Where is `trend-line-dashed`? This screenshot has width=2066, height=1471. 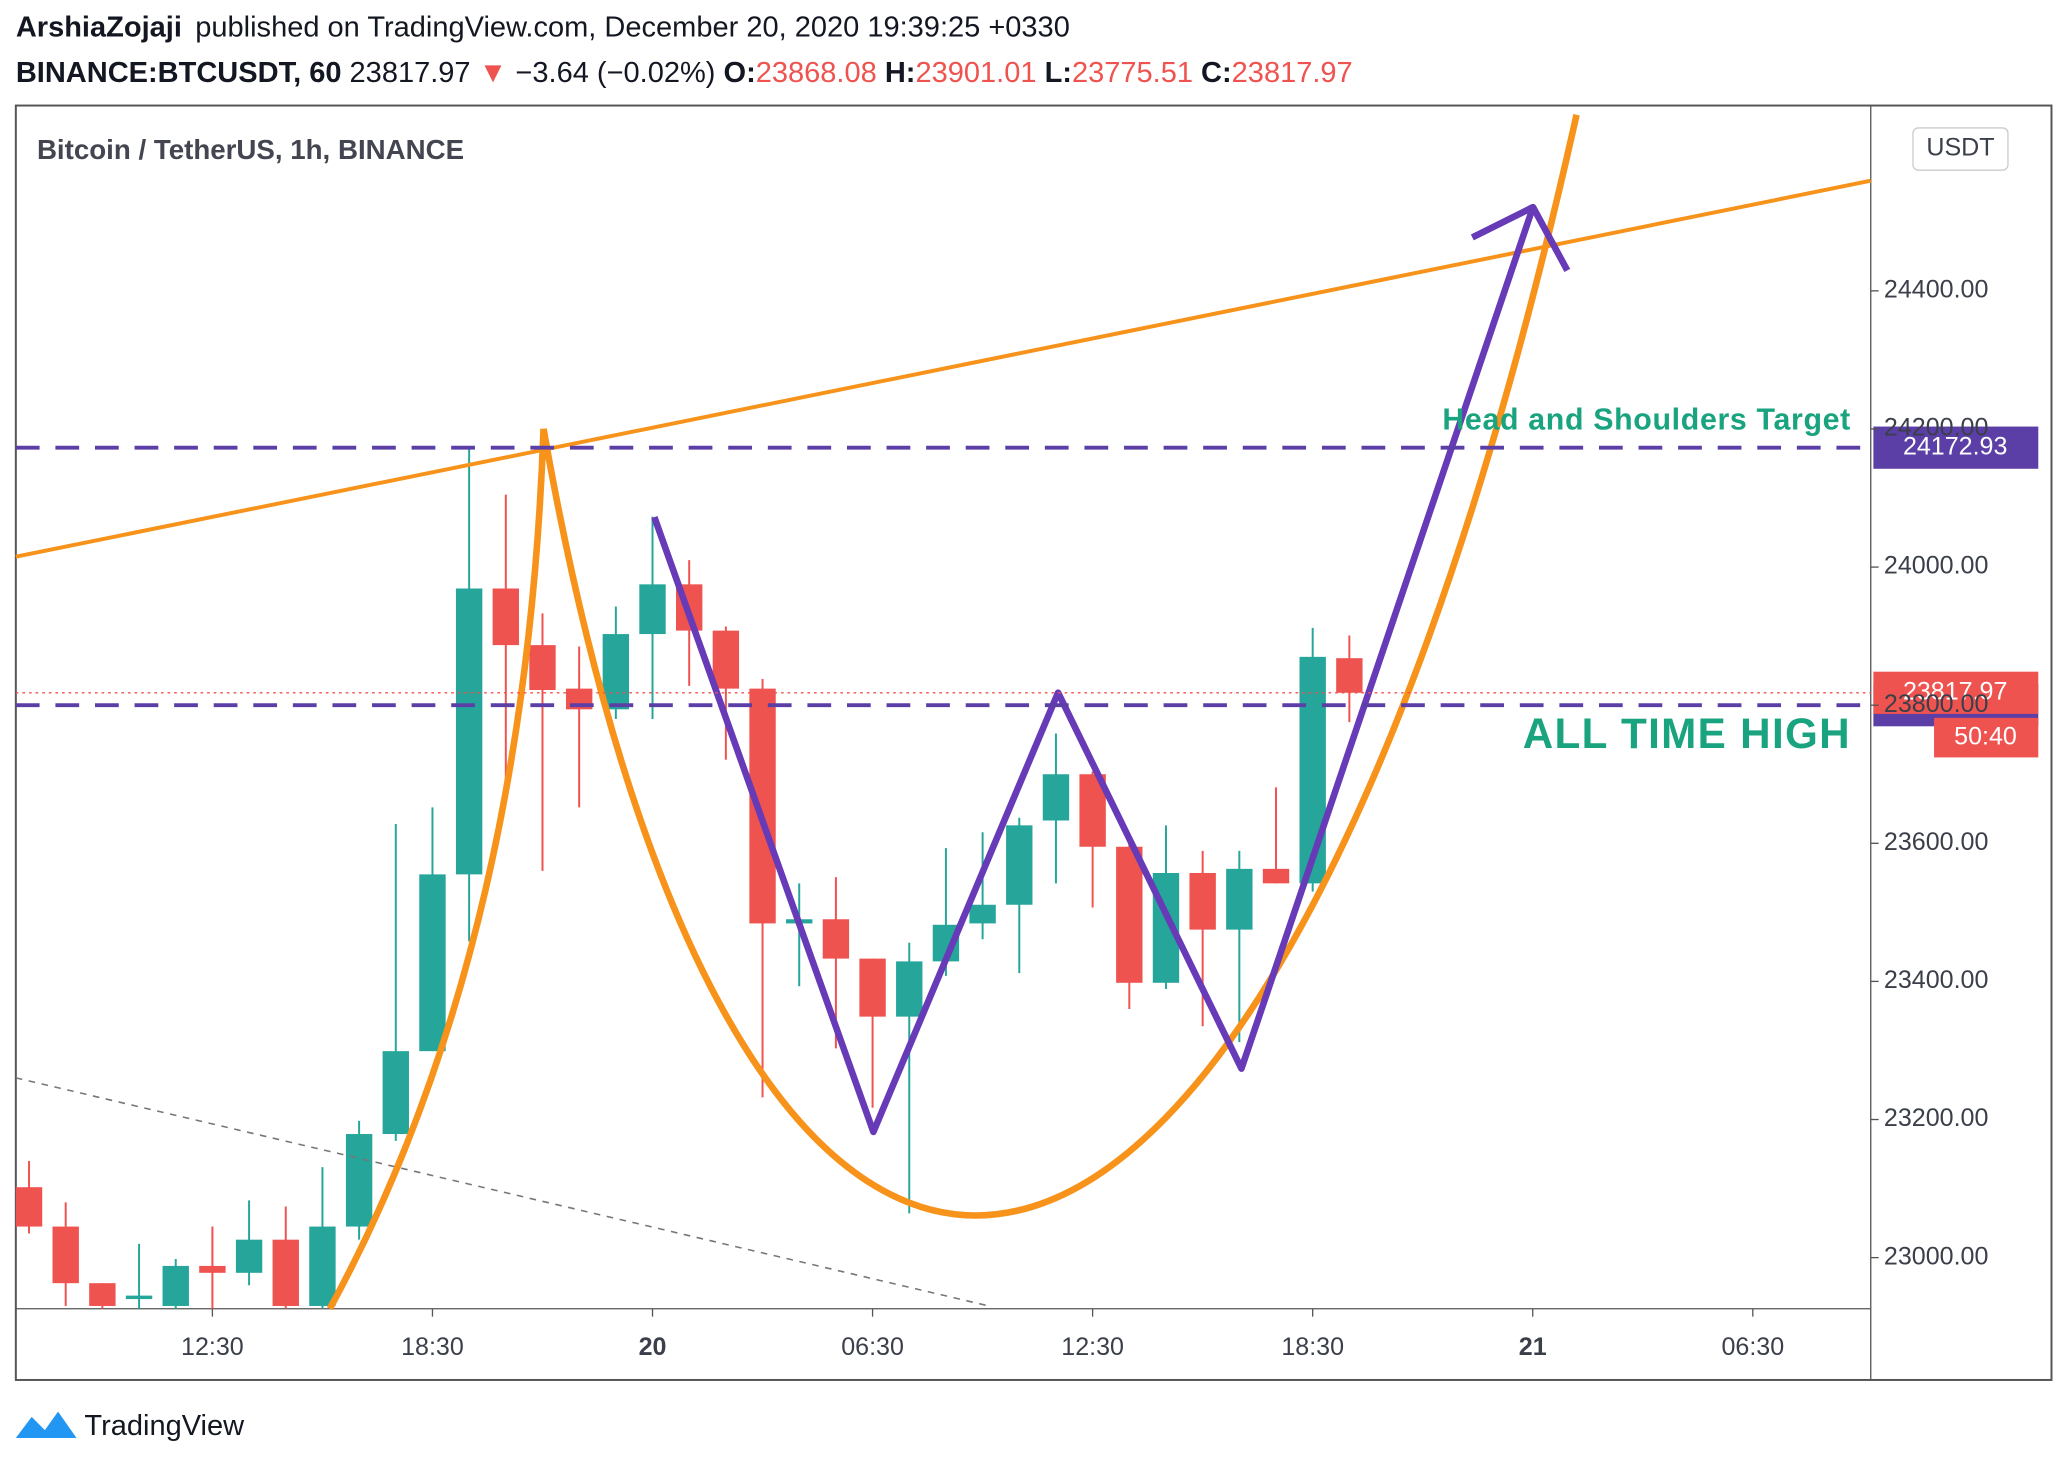 trend-line-dashed is located at coordinates (502, 1192).